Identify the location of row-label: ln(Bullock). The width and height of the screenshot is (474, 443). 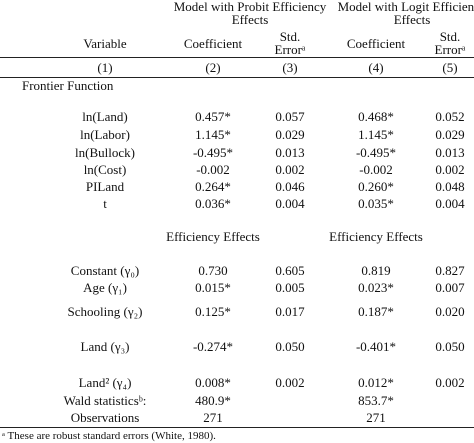
(105, 152).